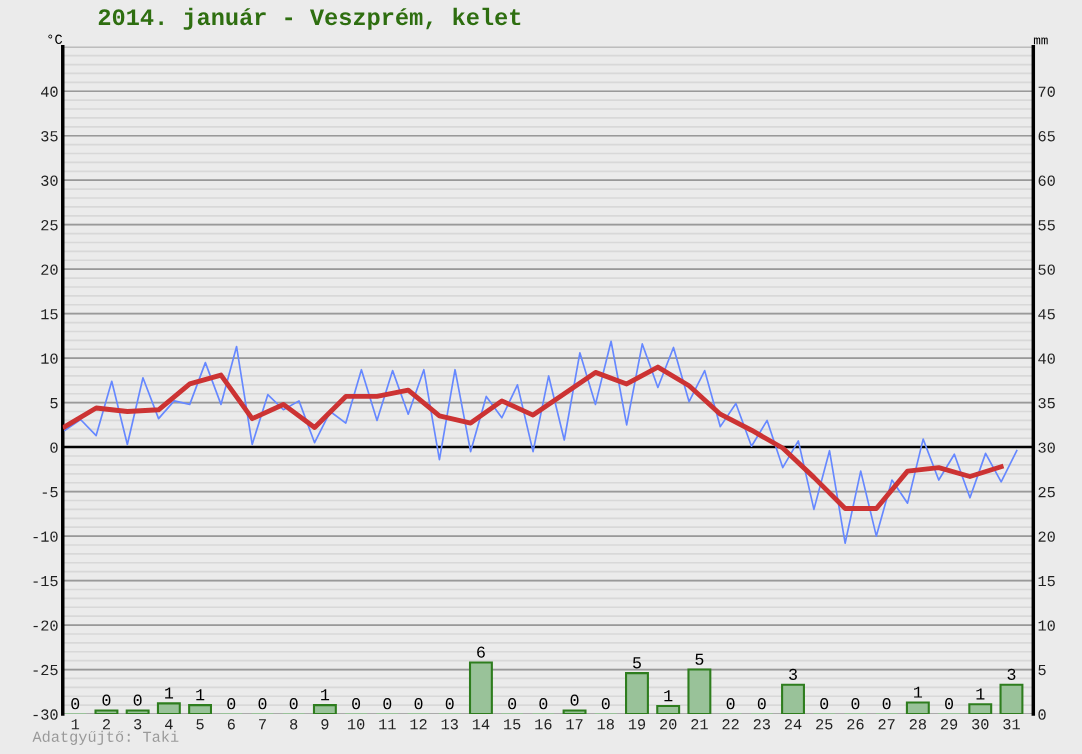 The image size is (1082, 754). I want to click on text: Adatgyűjtő: Taki, so click(105, 737).